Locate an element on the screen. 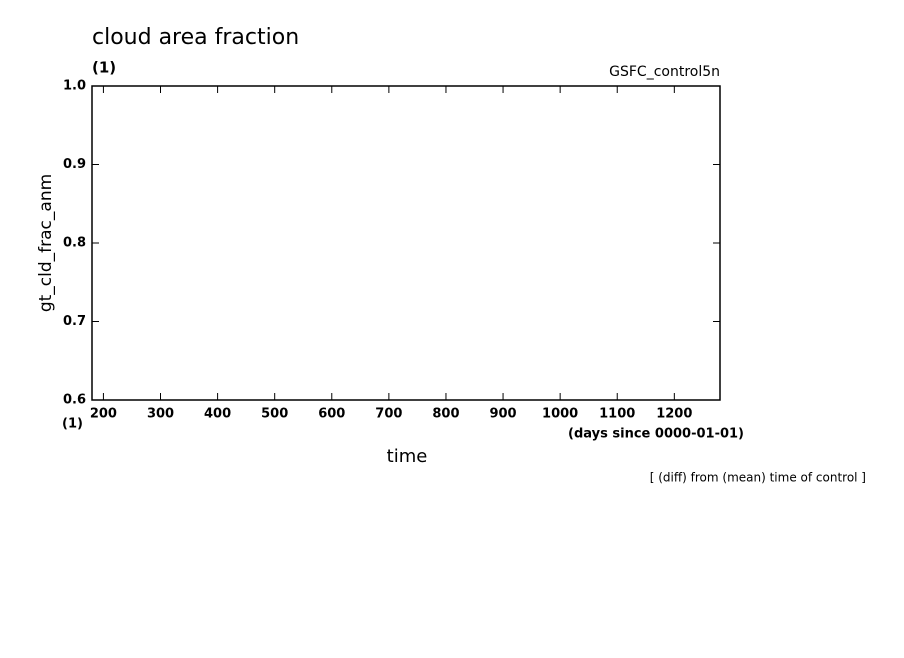 The image size is (904, 658). x-tick-label: 300 is located at coordinates (160, 414).